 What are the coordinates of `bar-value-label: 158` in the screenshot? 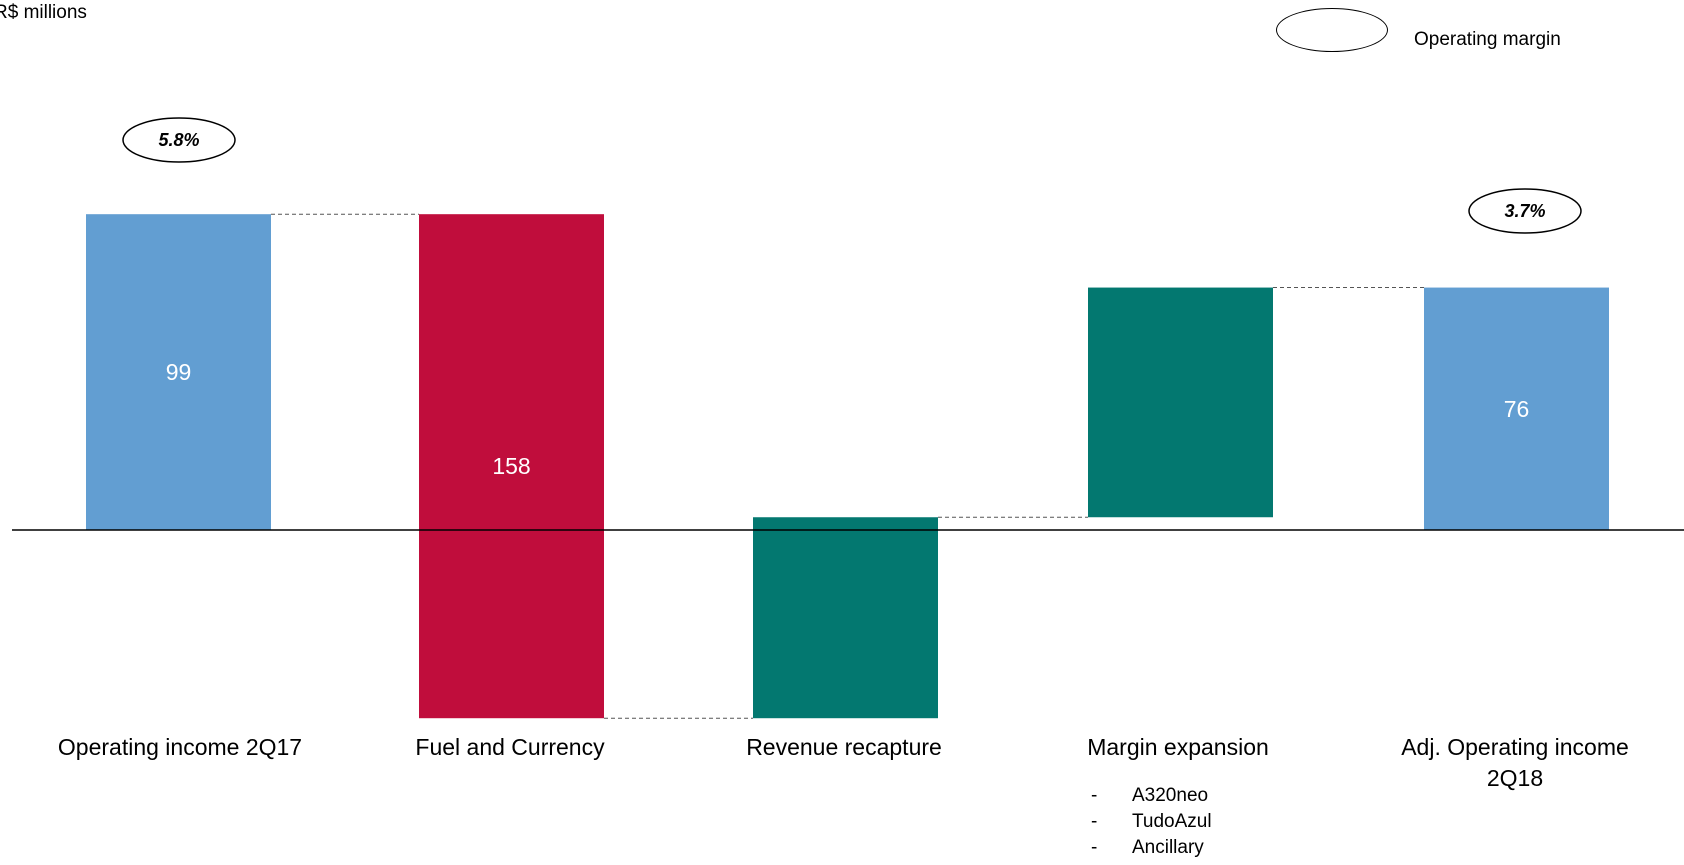 It's located at (511, 466).